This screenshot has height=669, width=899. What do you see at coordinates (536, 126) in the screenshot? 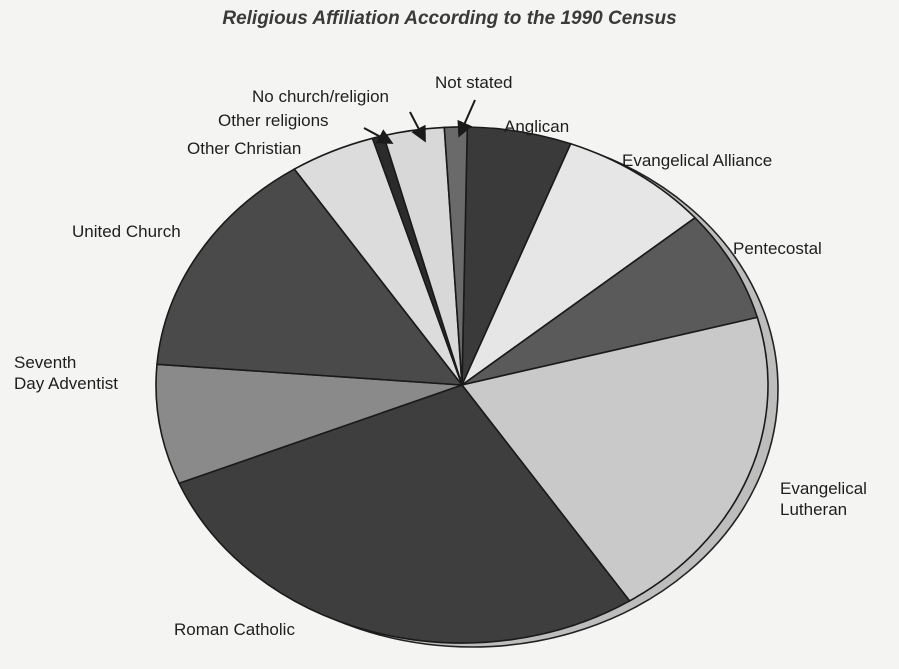
I see `label-anglican: Anglican` at bounding box center [536, 126].